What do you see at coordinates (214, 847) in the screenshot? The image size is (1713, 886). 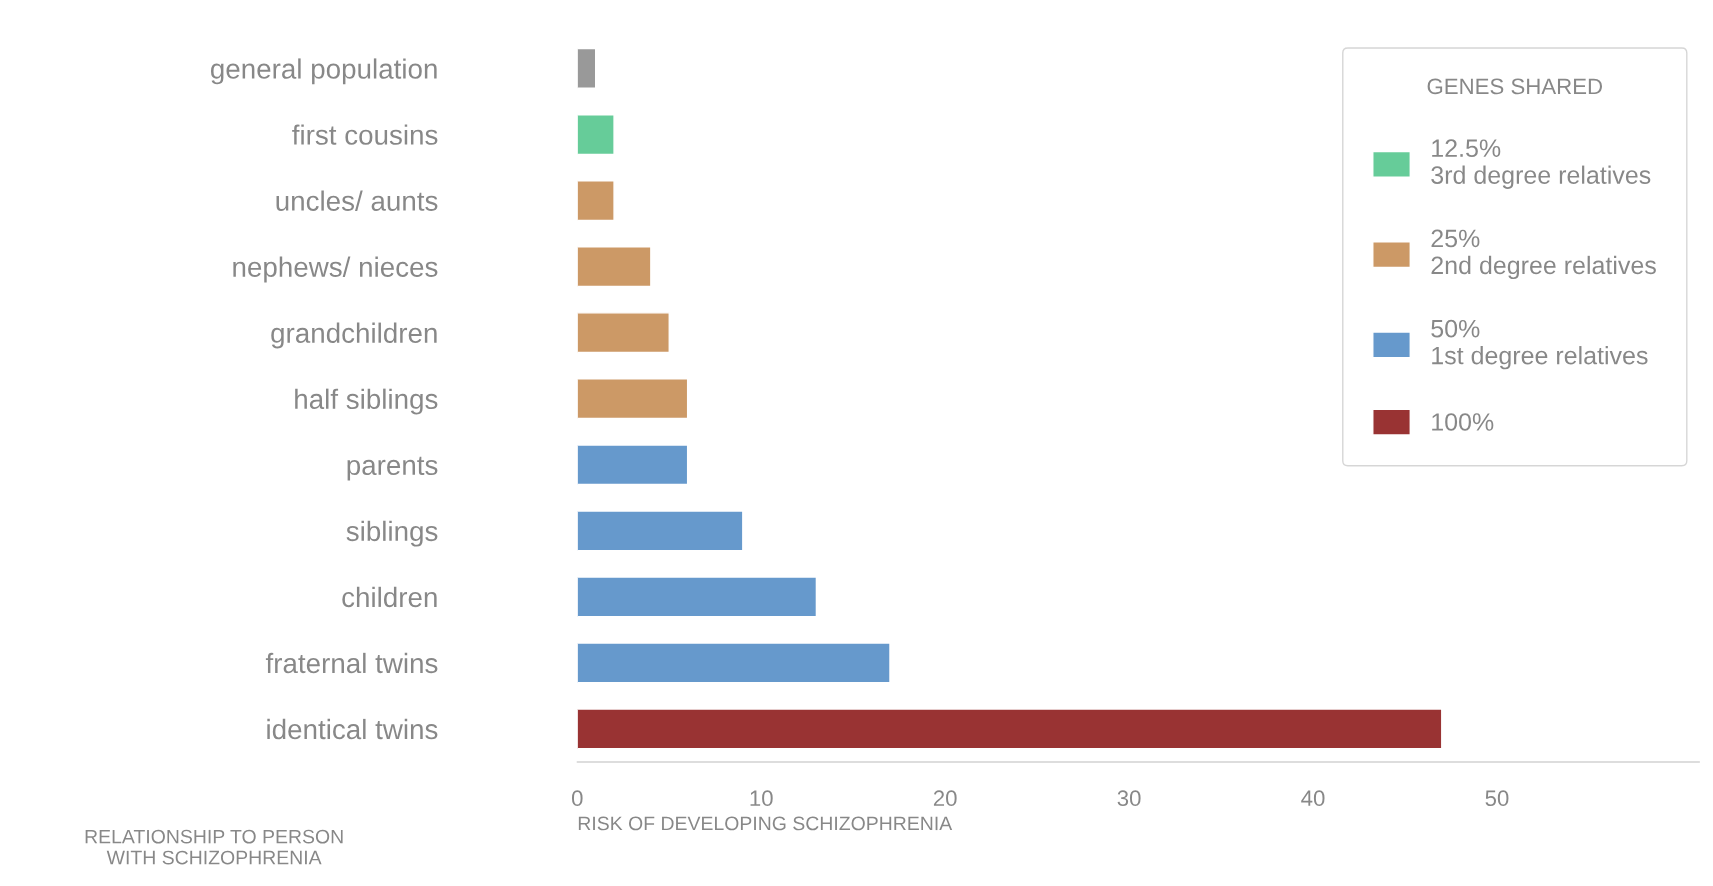 I see `y-axis-title: RELATIONSHIP TO PERSON WITH SCHIZOPHRENIA` at bounding box center [214, 847].